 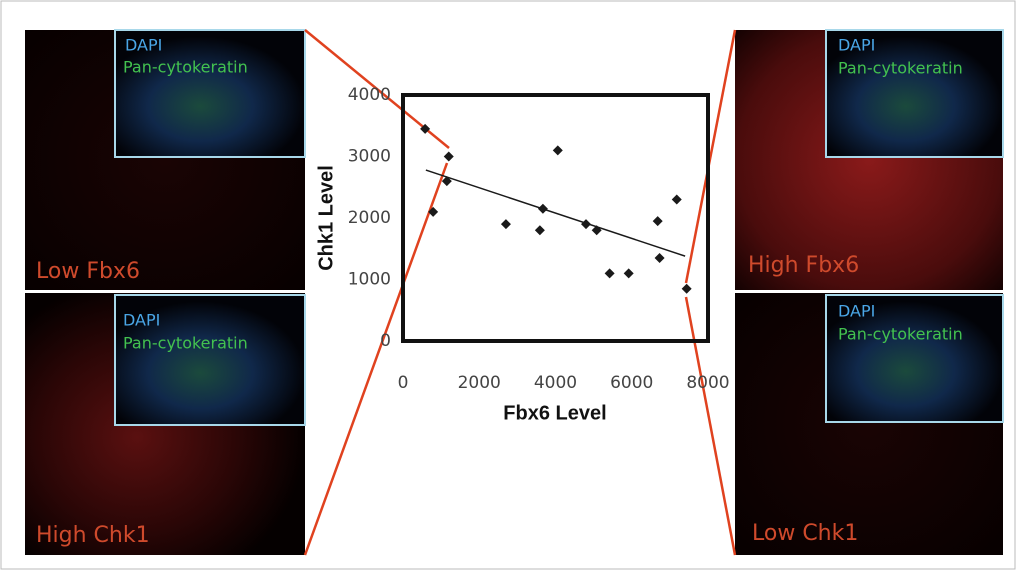 I want to click on y-tick-label: 3000, so click(x=369, y=157).